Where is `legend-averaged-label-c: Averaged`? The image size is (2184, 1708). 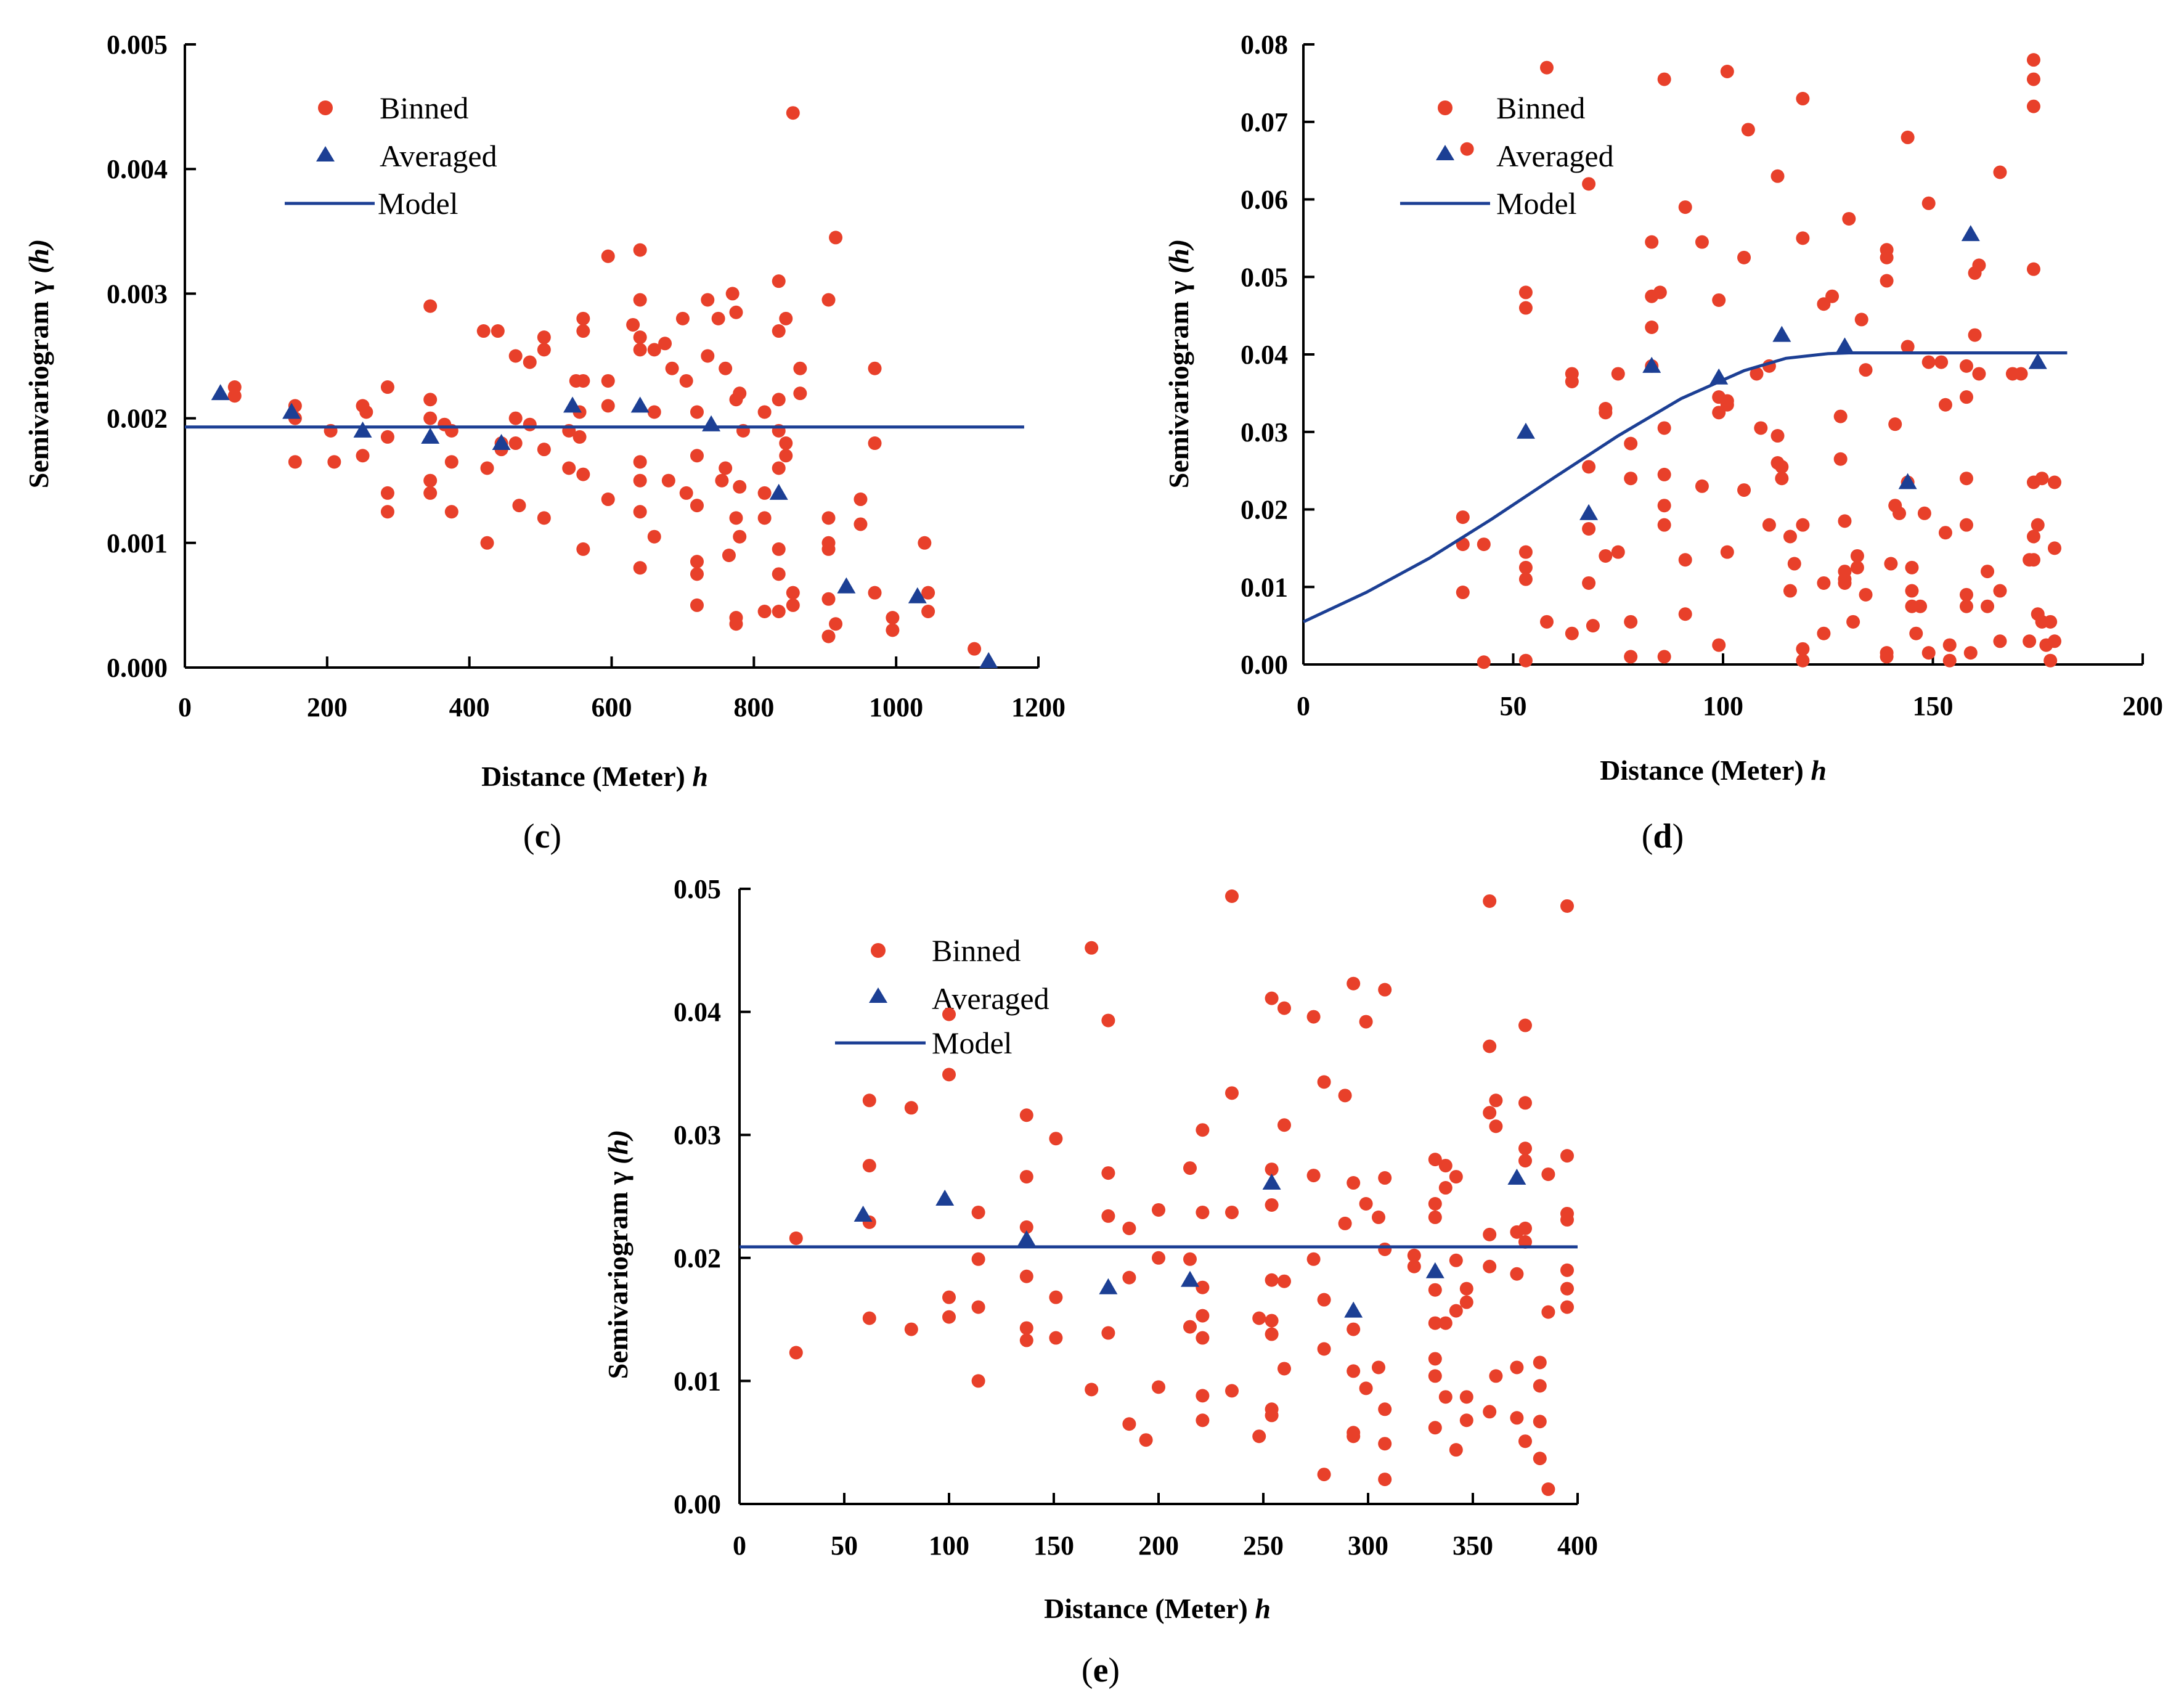 legend-averaged-label-c: Averaged is located at coordinates (439, 156).